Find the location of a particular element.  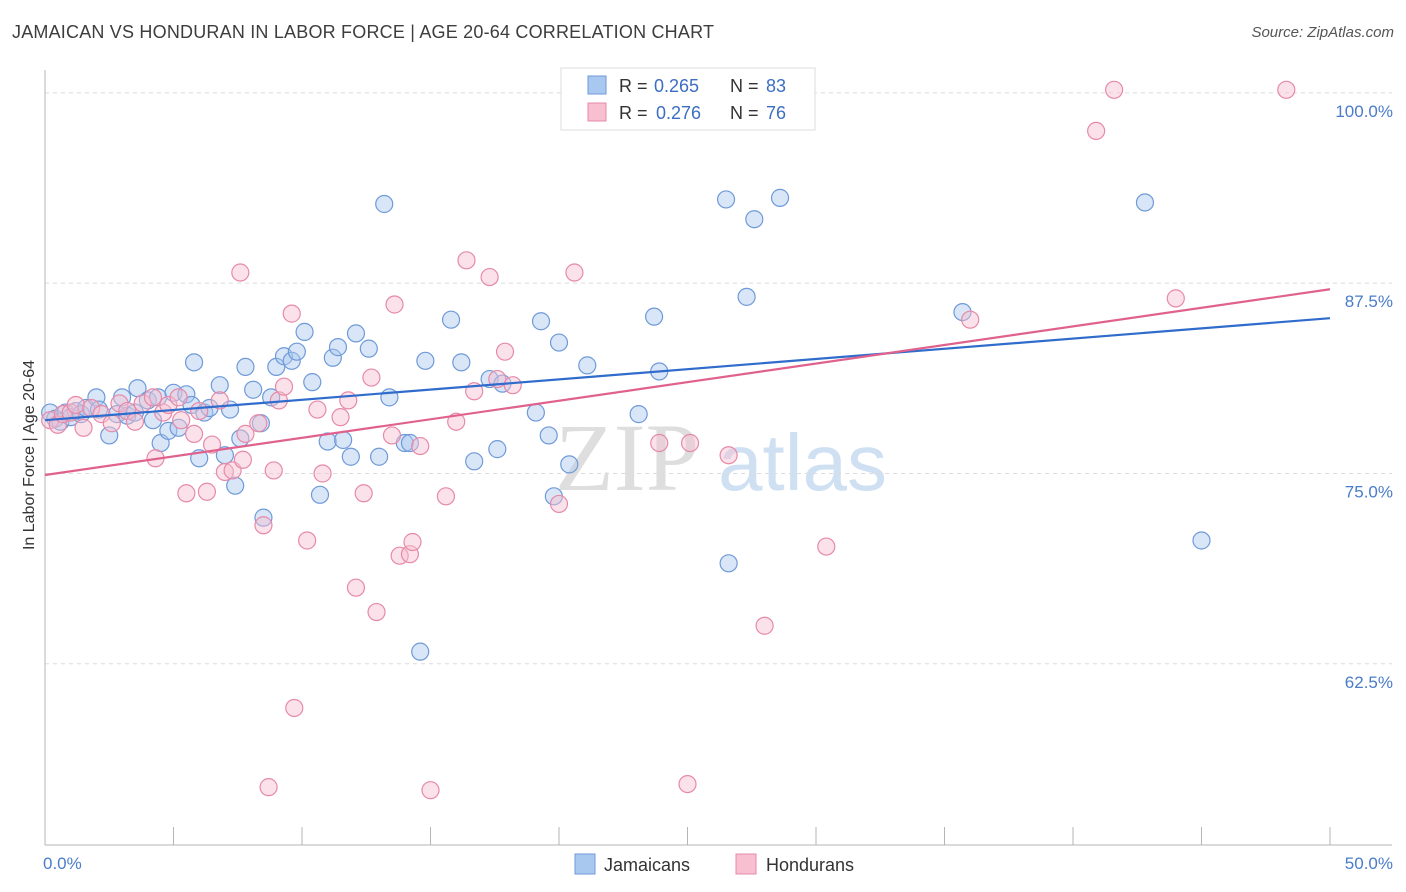

x-tick-label: 0.0% is located at coordinates (62, 863).